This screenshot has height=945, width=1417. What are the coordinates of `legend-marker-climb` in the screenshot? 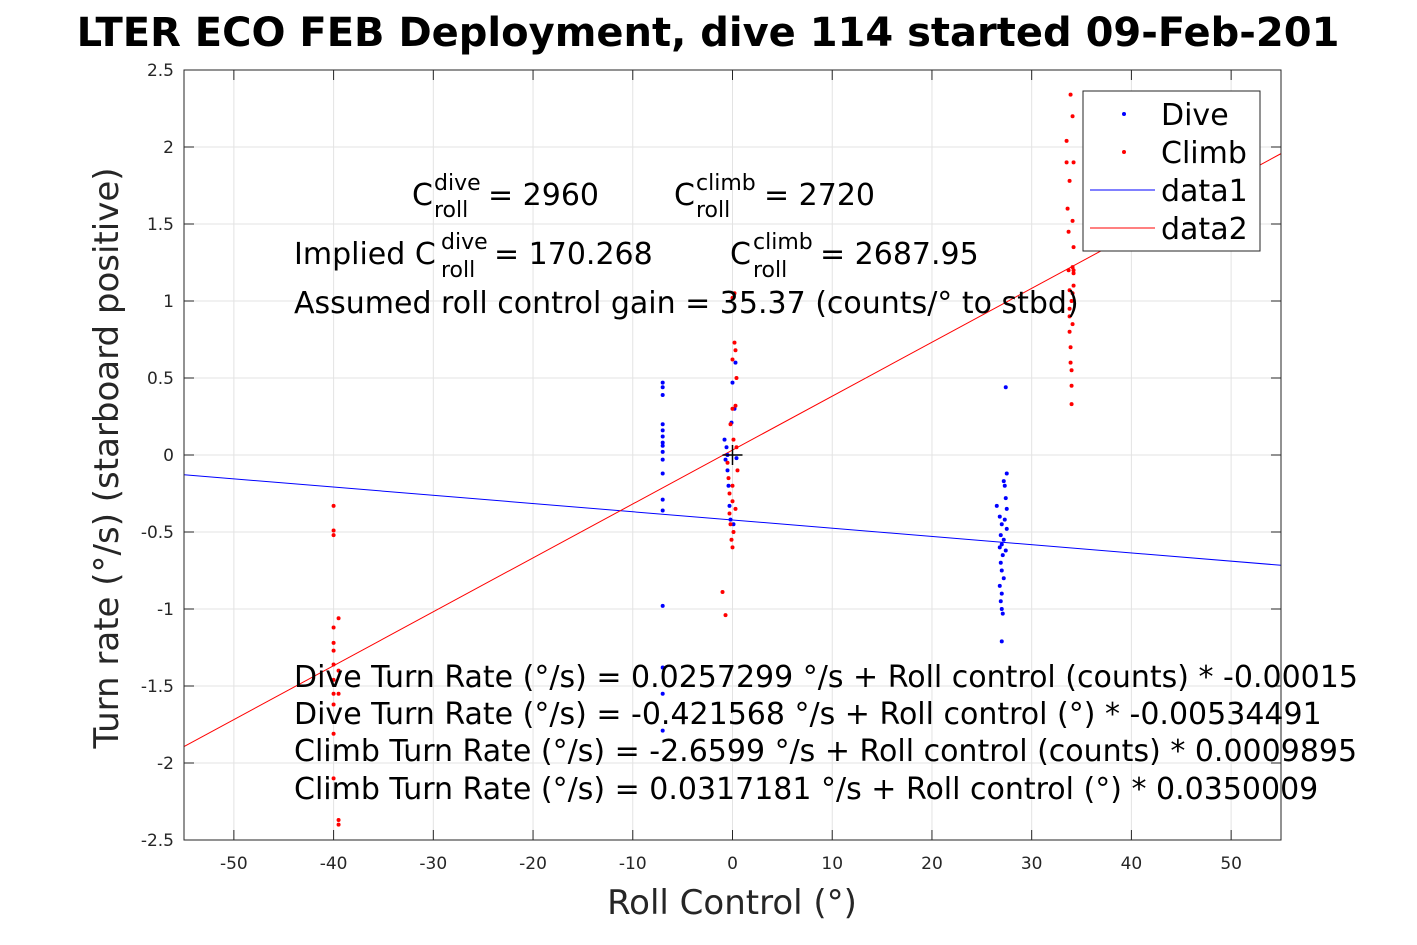 It's located at (1124, 152).